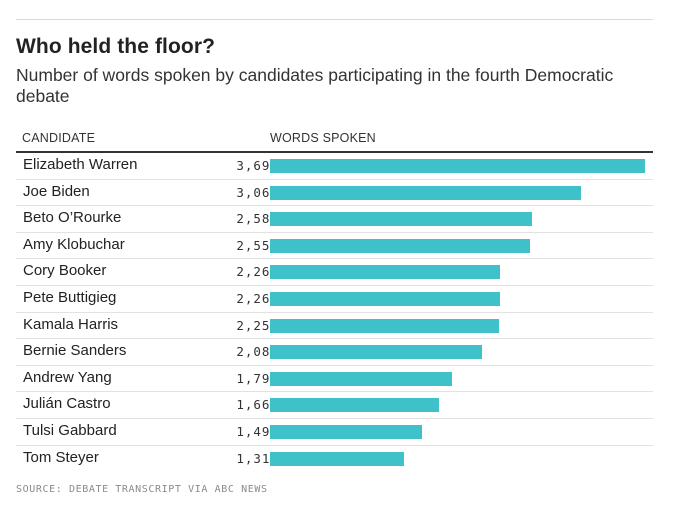 The image size is (680, 528). I want to click on chart-row: Julián Castro 1,666, so click(334, 405).